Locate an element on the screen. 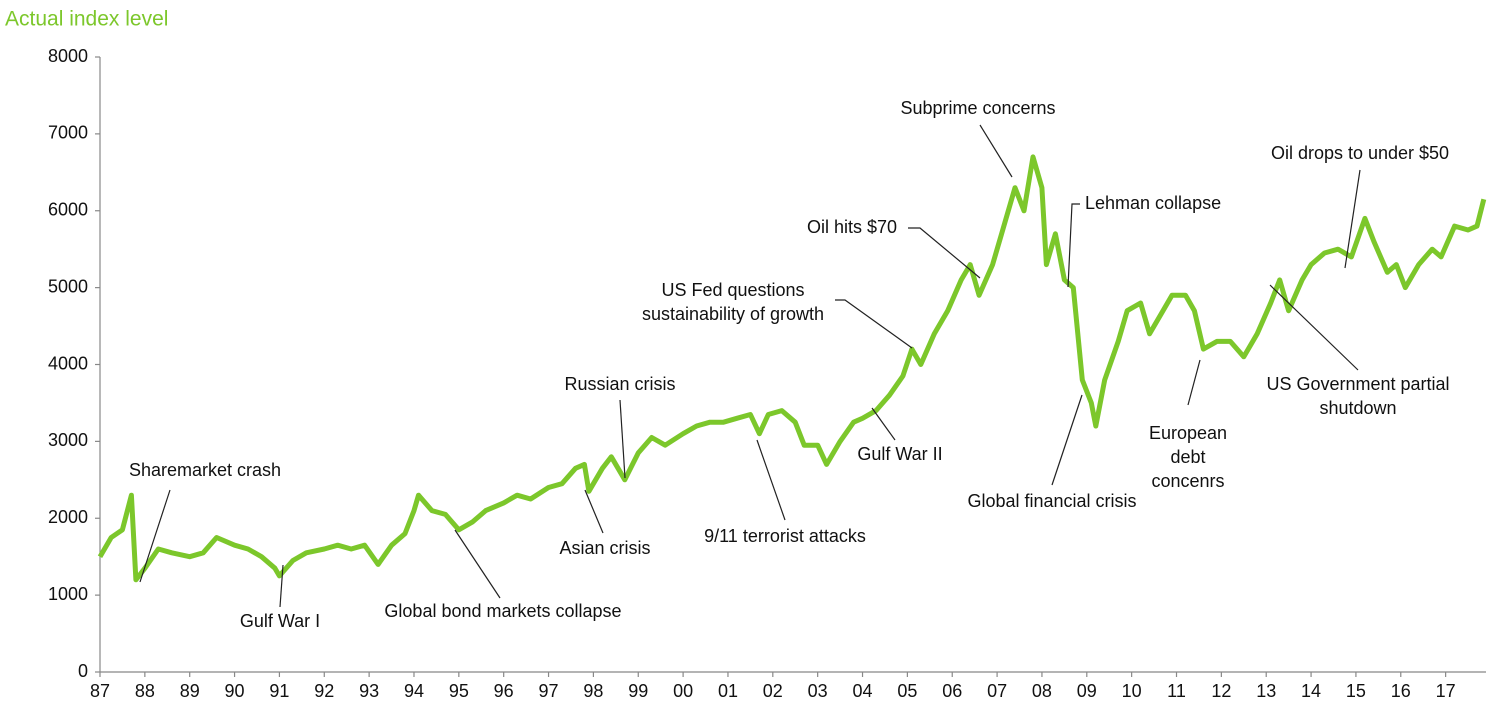  x-tick-label: 03 is located at coordinates (818, 691).